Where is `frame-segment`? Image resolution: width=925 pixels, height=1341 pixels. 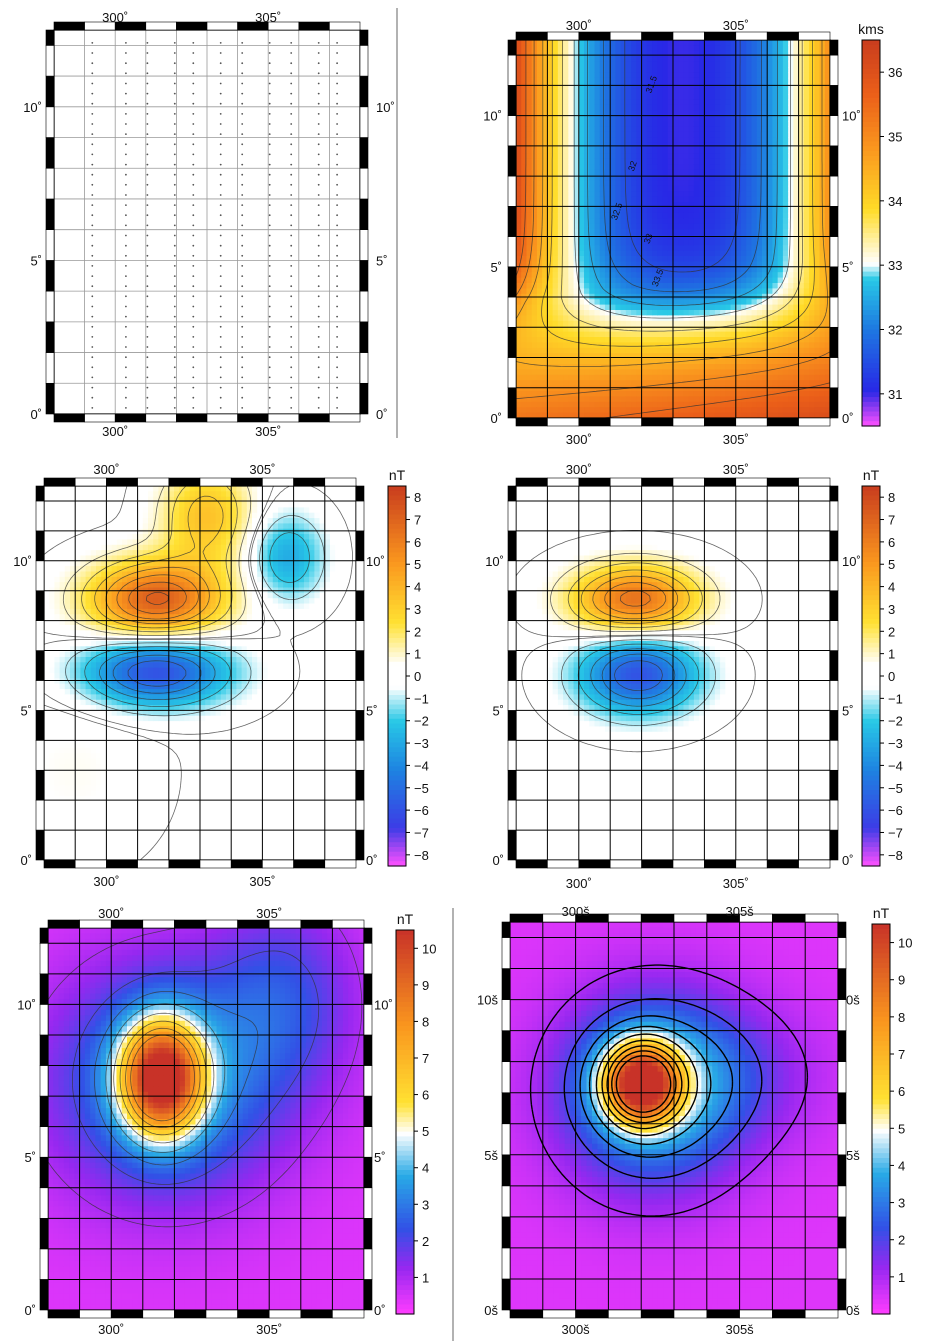 frame-segment is located at coordinates (130, 418).